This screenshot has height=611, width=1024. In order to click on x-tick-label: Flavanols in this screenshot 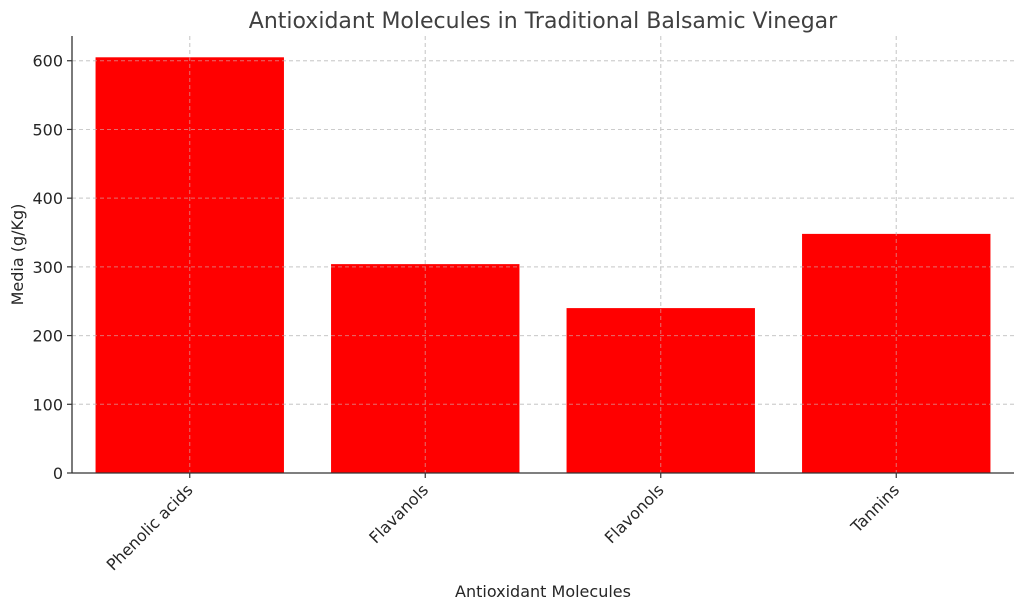, I will do `click(398, 513)`.